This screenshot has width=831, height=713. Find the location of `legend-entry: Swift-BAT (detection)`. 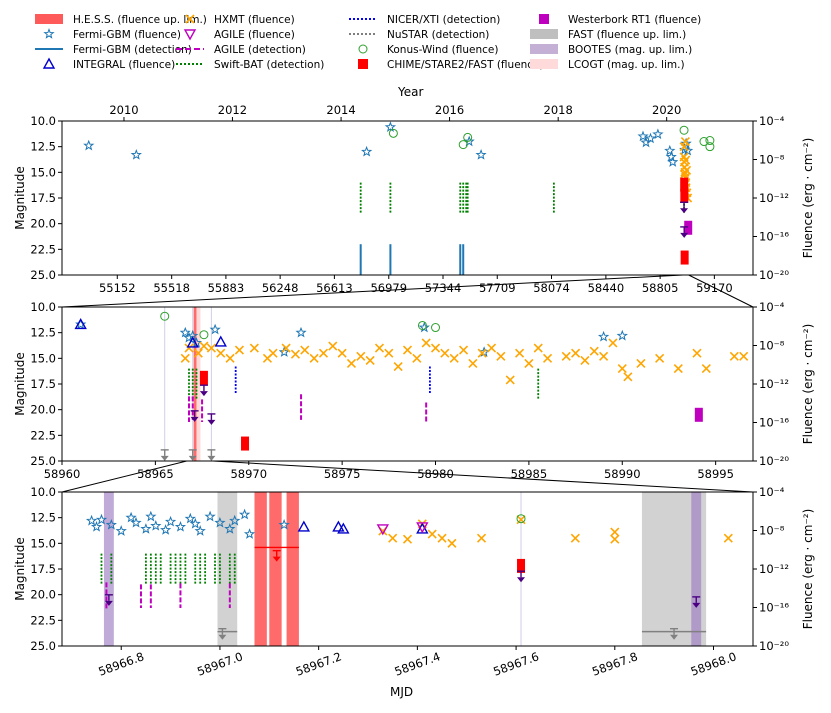

legend-entry: Swift-BAT (detection) is located at coordinates (250, 65).